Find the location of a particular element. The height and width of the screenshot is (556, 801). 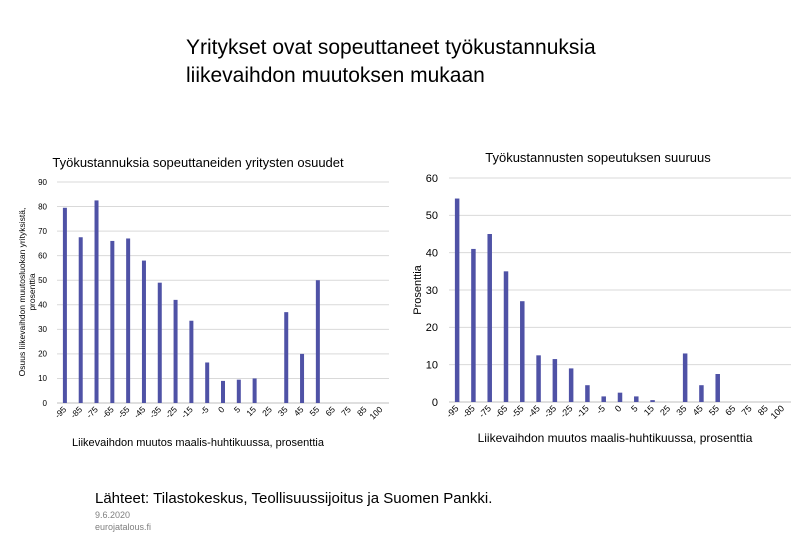

chart-1-x-tick-label: 15 is located at coordinates (251, 411).